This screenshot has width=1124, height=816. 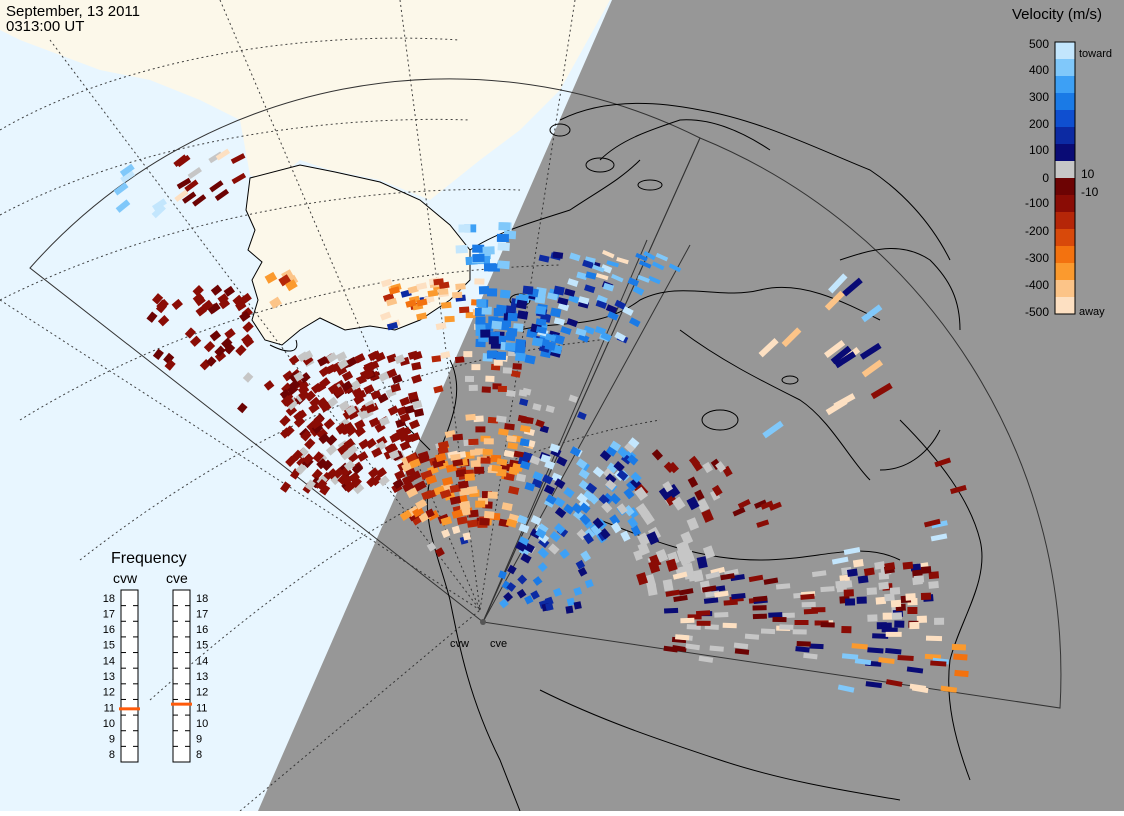 What do you see at coordinates (1037, 203) in the screenshot?
I see `legend-tick-label: -100` at bounding box center [1037, 203].